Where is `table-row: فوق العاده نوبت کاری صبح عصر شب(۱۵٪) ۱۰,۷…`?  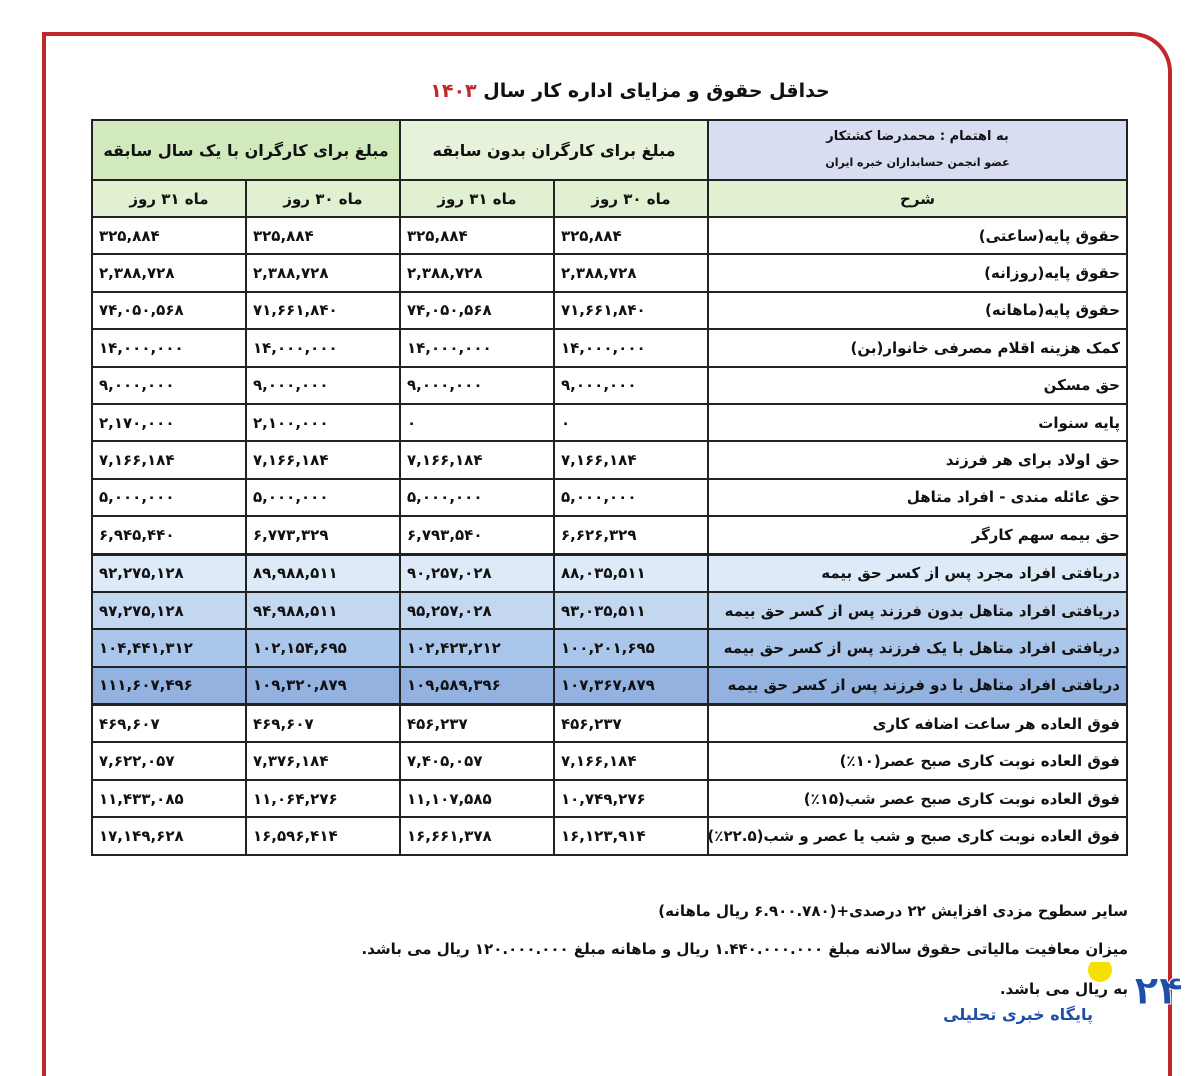 table-row: فوق العاده نوبت کاری صبح عصر شب(۱۵٪) ۱۰,۷… is located at coordinates (609, 798).